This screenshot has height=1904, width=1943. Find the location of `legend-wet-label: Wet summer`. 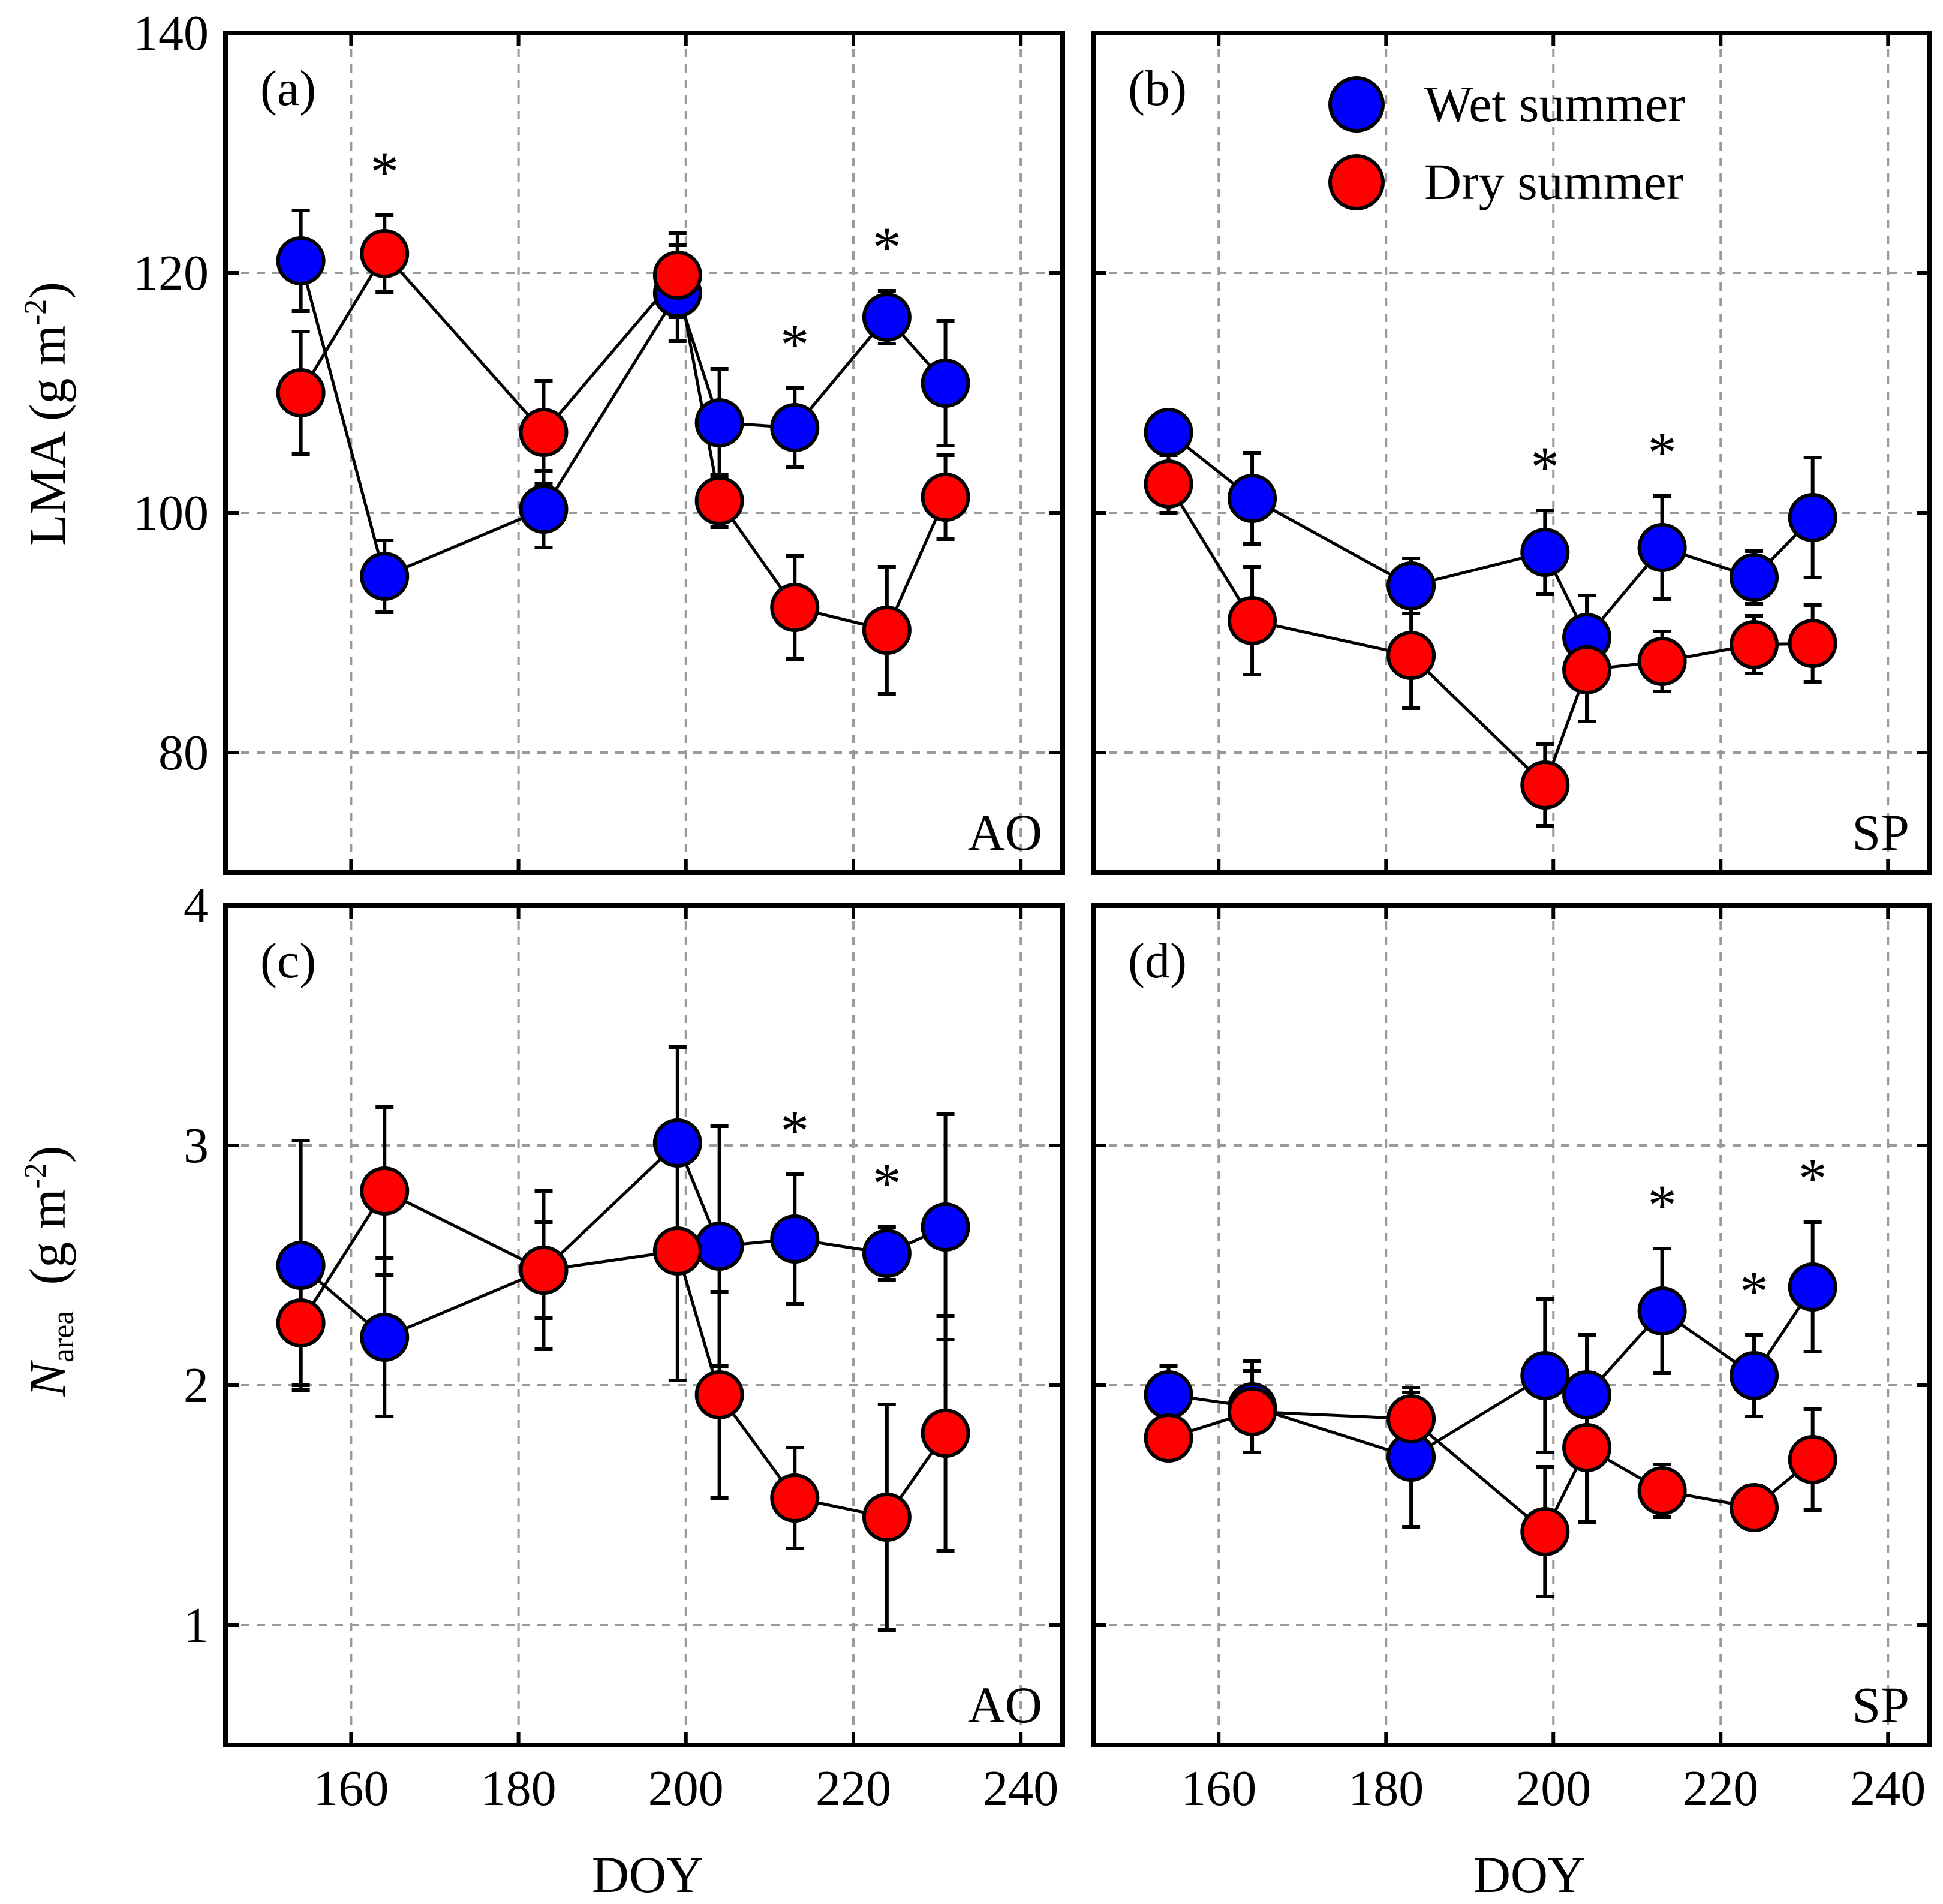

legend-wet-label: Wet summer is located at coordinates (1554, 104).